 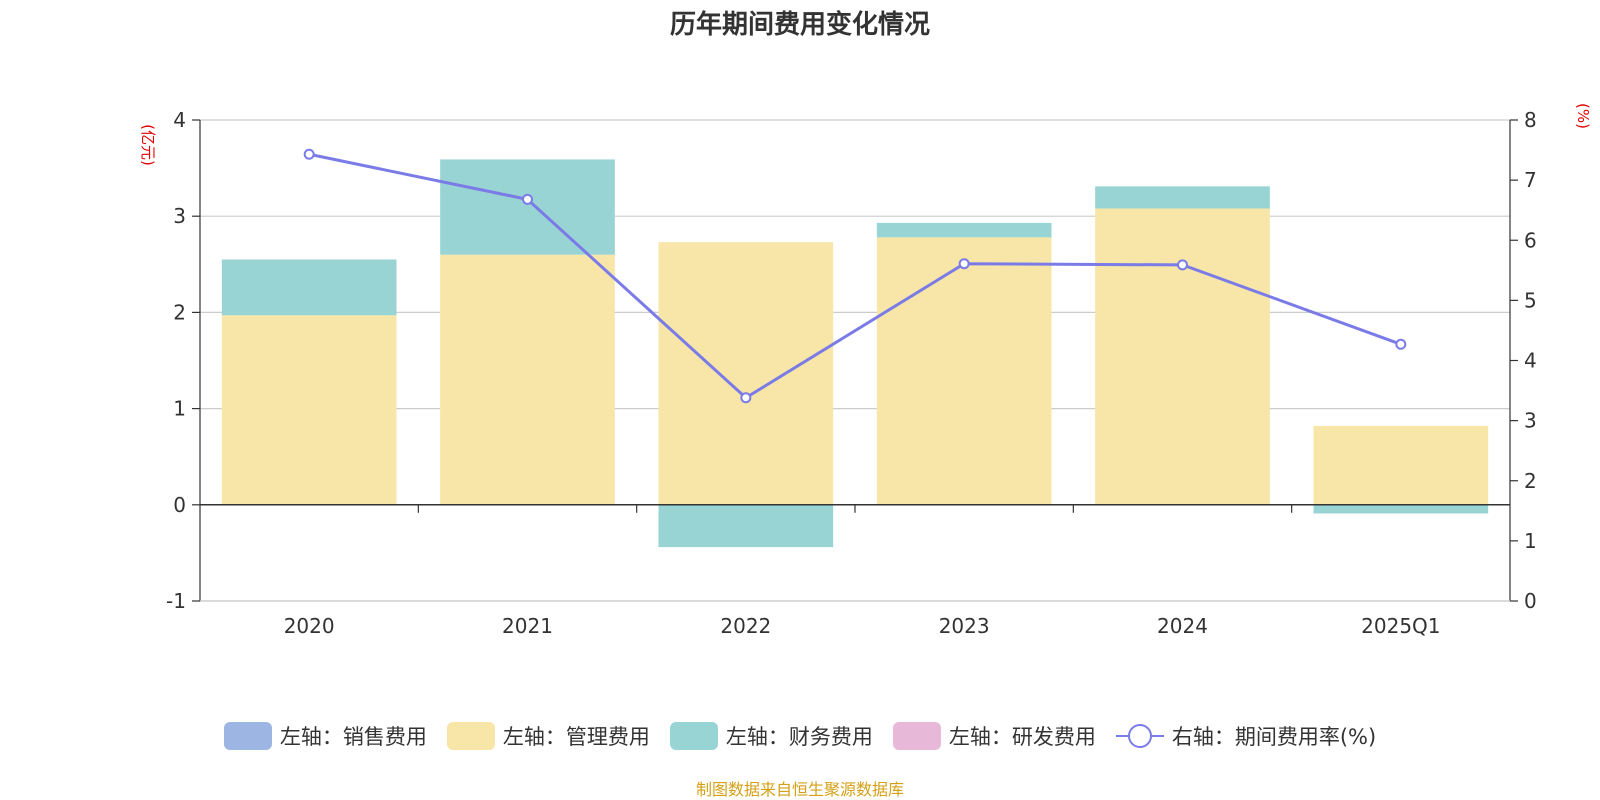 I want to click on legend-item: 右轴：期间费用率(%), so click(x=1246, y=736).